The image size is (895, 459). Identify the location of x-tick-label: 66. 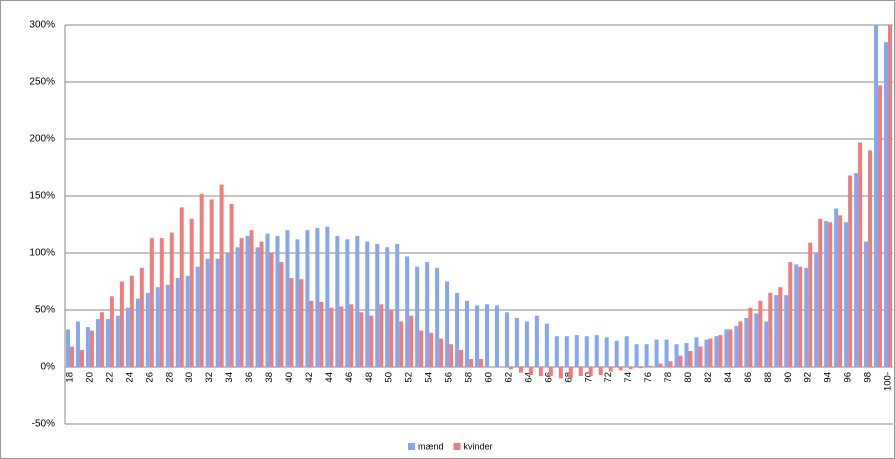
(548, 377).